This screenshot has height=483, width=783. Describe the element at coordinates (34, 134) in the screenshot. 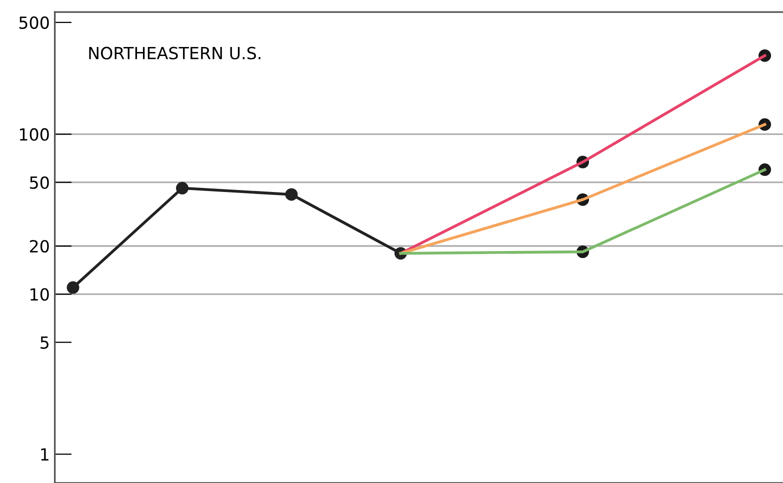

I see `y-tick-label: 100` at that location.